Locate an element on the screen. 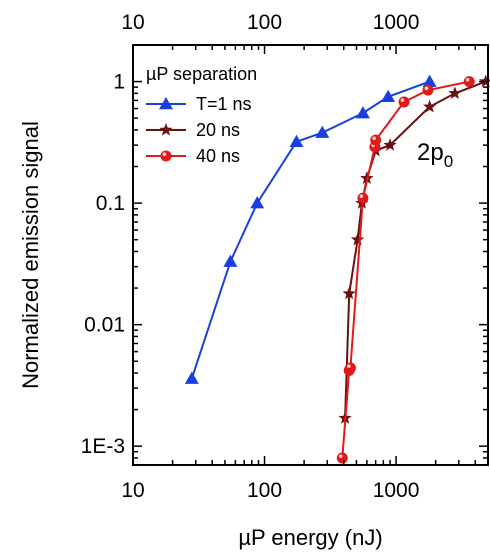 This screenshot has width=490, height=554. x-axis-title: µP energy (nJ) is located at coordinates (310, 537).